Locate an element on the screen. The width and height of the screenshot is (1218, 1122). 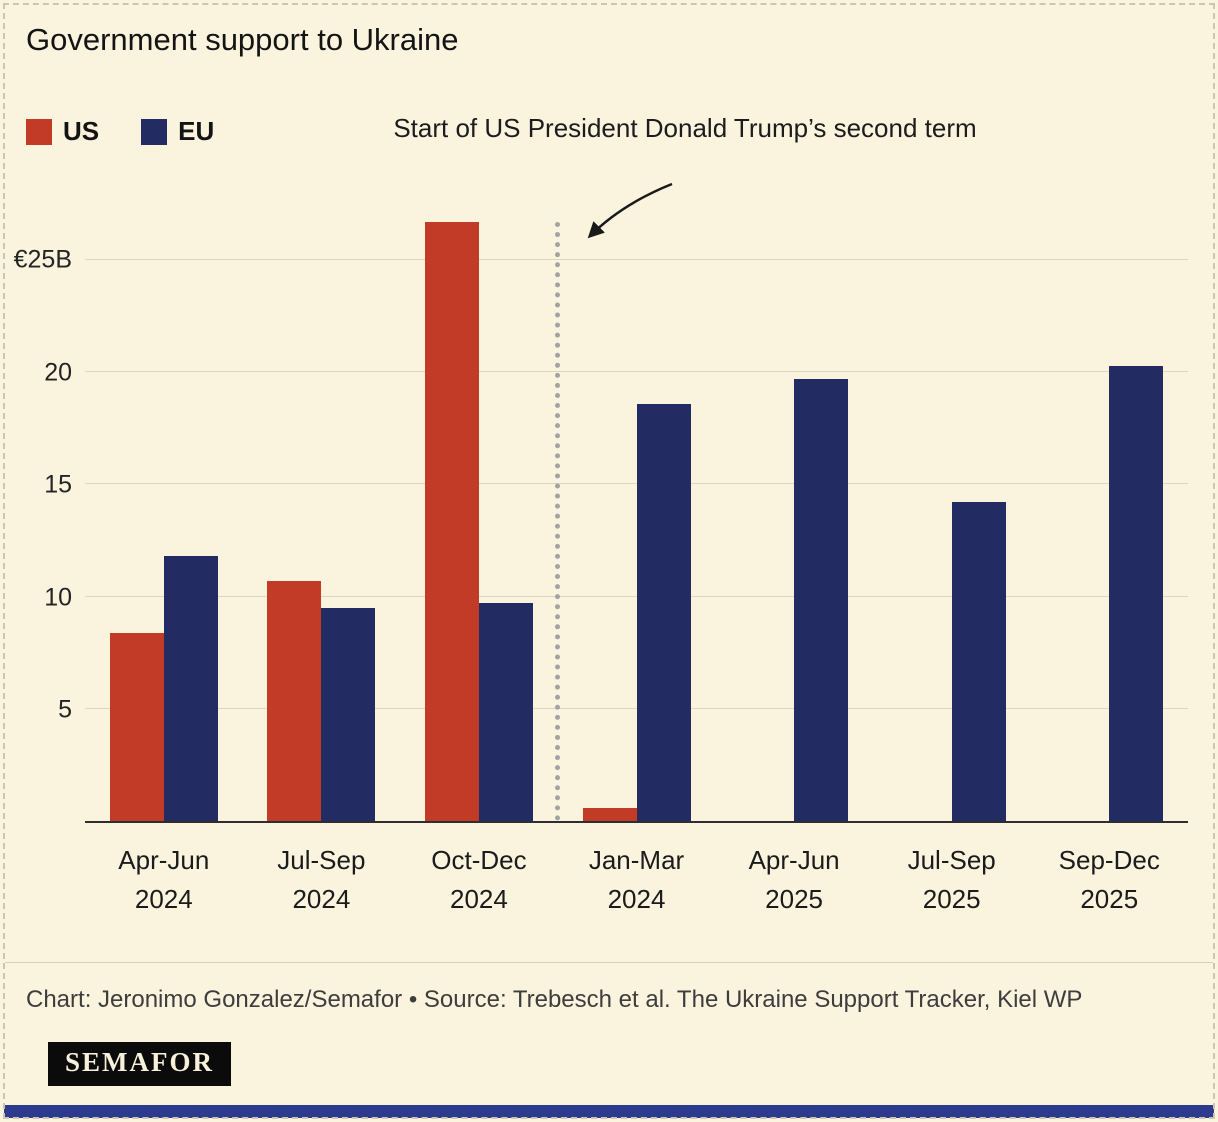
bar-group-apr-jun-2025 is located at coordinates (794, 521).